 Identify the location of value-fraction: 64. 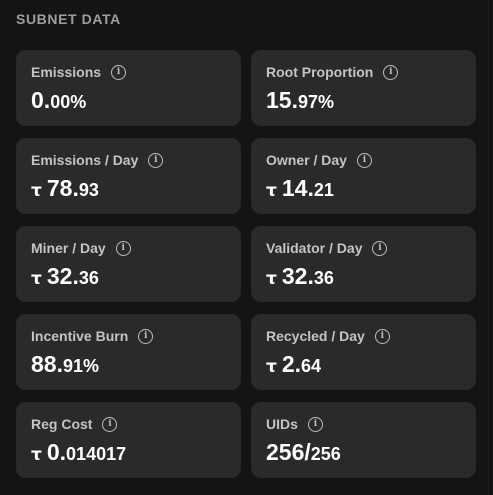
(311, 366).